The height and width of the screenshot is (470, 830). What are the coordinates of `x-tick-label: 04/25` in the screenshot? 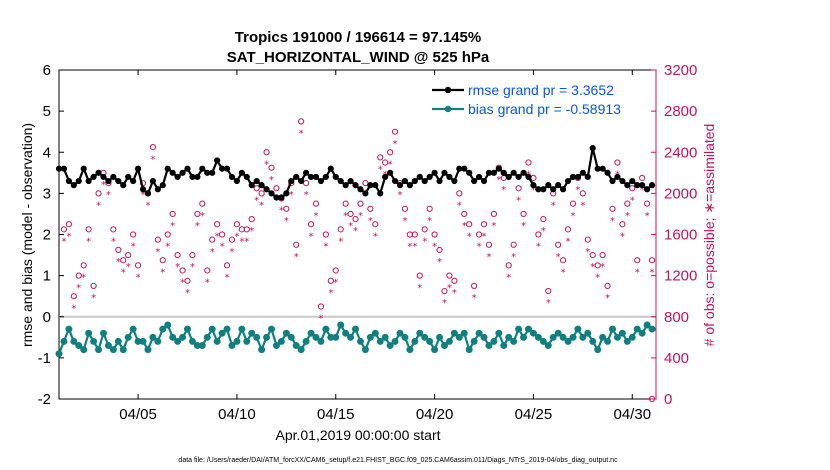 It's located at (534, 414).